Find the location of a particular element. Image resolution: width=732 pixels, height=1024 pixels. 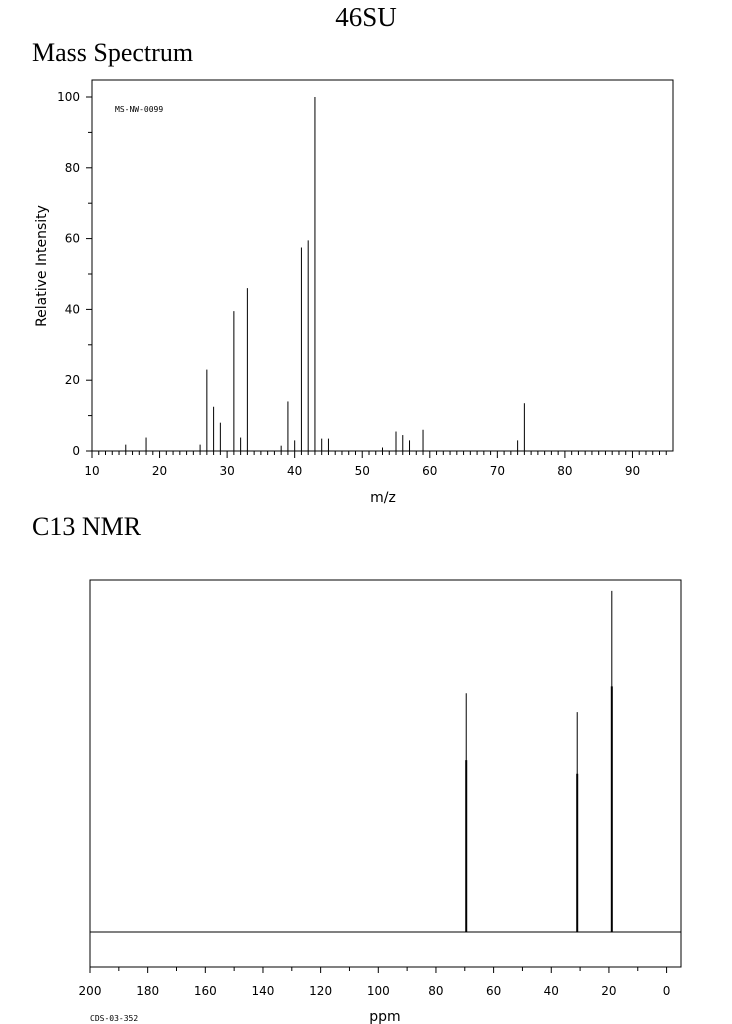

nmr-x-tick-label: 40 is located at coordinates (551, 991).